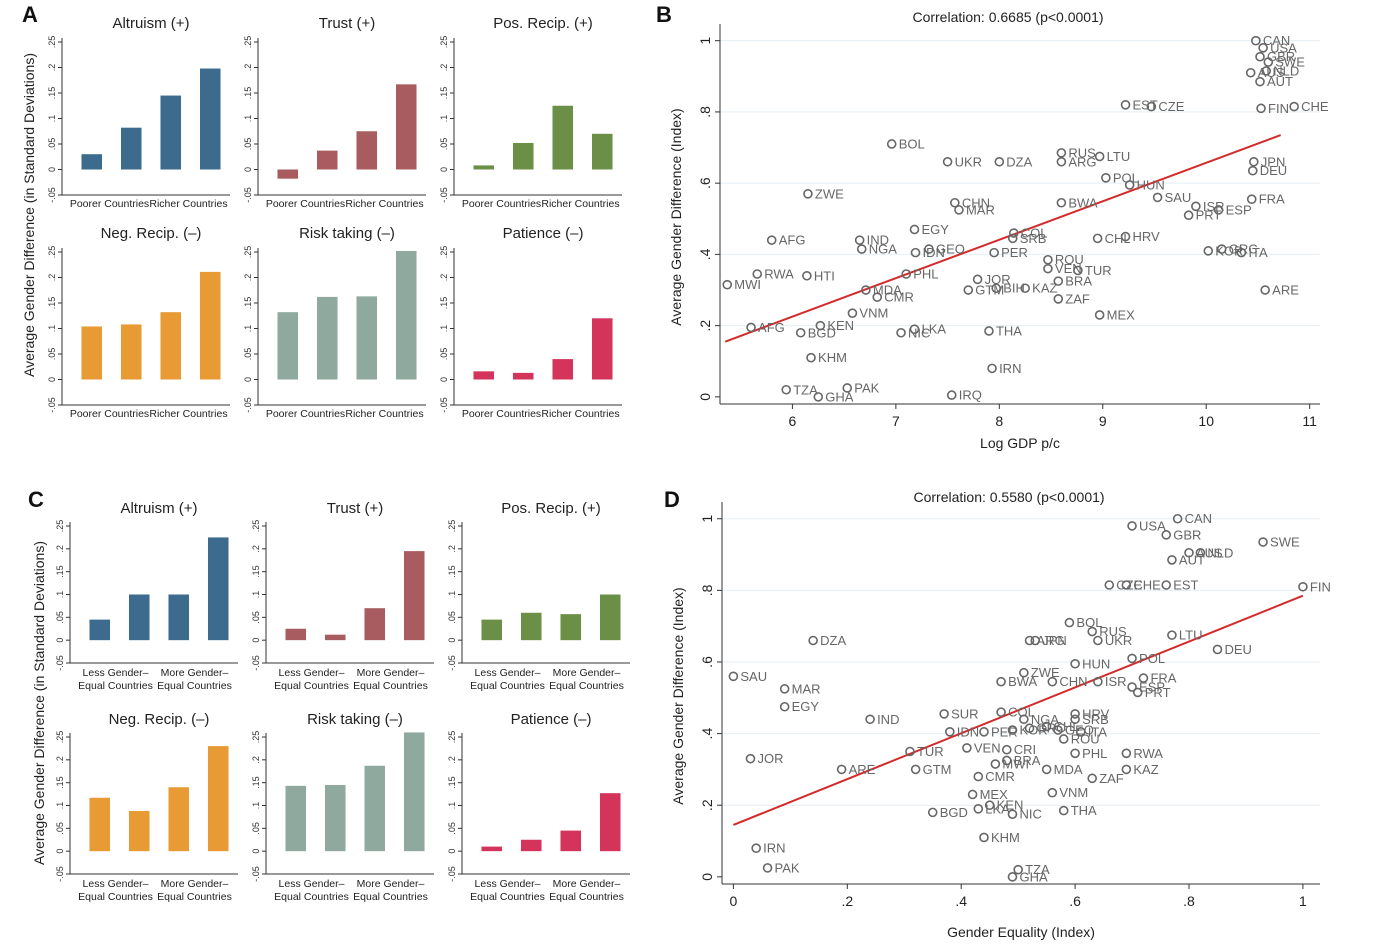 The width and height of the screenshot is (1377, 947). I want to click on point-label: PAK, so click(866, 387).